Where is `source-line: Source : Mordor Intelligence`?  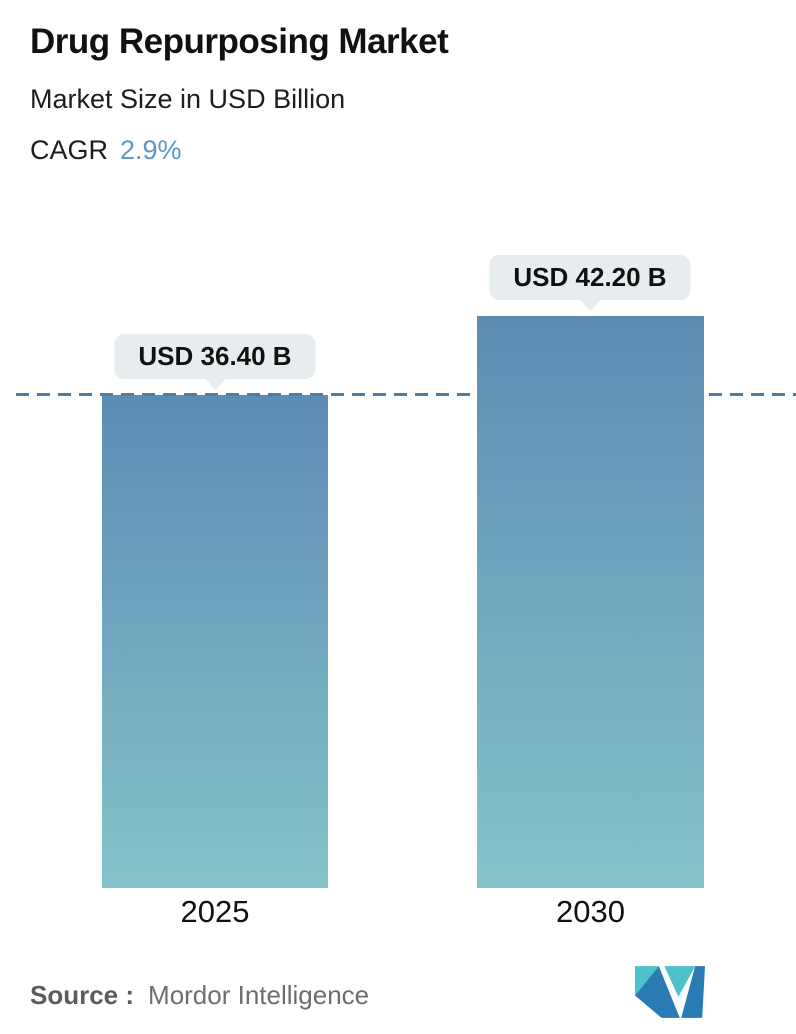
source-line: Source : Mordor Intelligence is located at coordinates (199, 995).